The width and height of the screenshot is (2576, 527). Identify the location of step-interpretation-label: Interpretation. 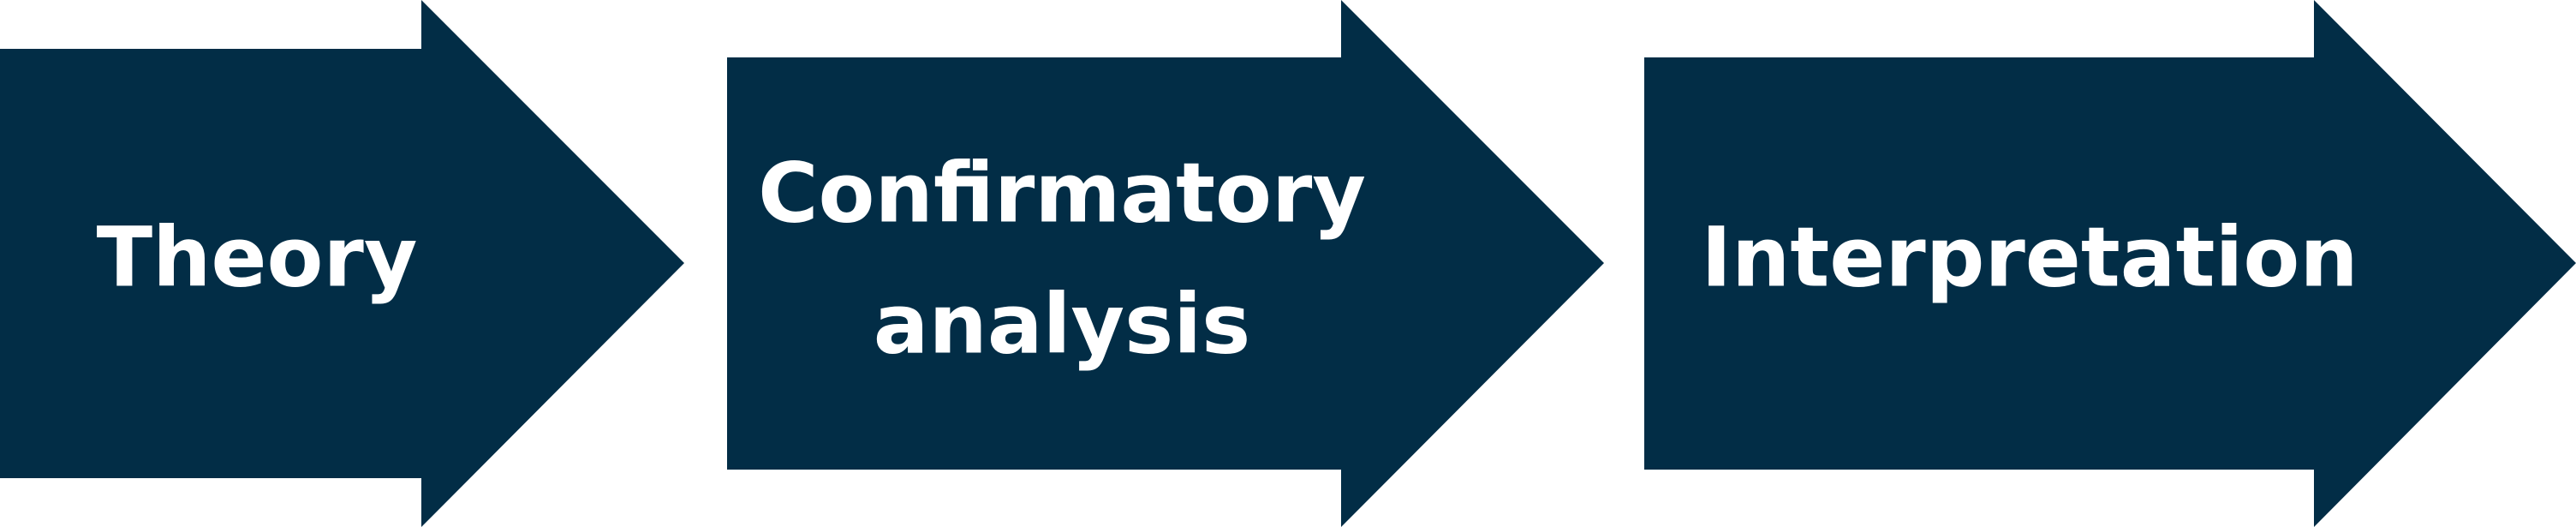
(2030, 257).